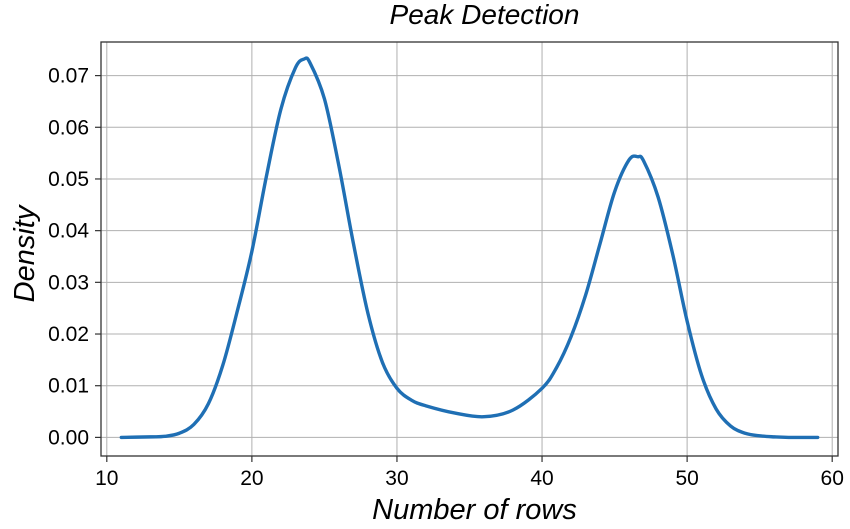  What do you see at coordinates (68, 437) in the screenshot?
I see `y-tick-label: 0.00` at bounding box center [68, 437].